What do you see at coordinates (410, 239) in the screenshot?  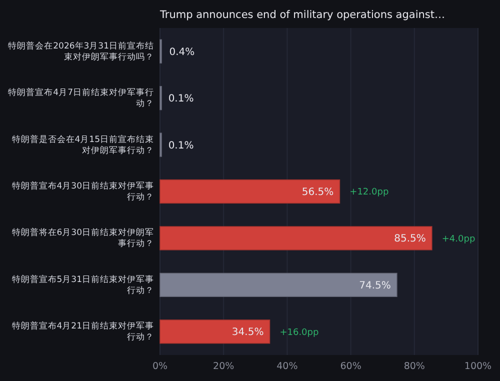 I see `data-label: 85.5%` at bounding box center [410, 239].